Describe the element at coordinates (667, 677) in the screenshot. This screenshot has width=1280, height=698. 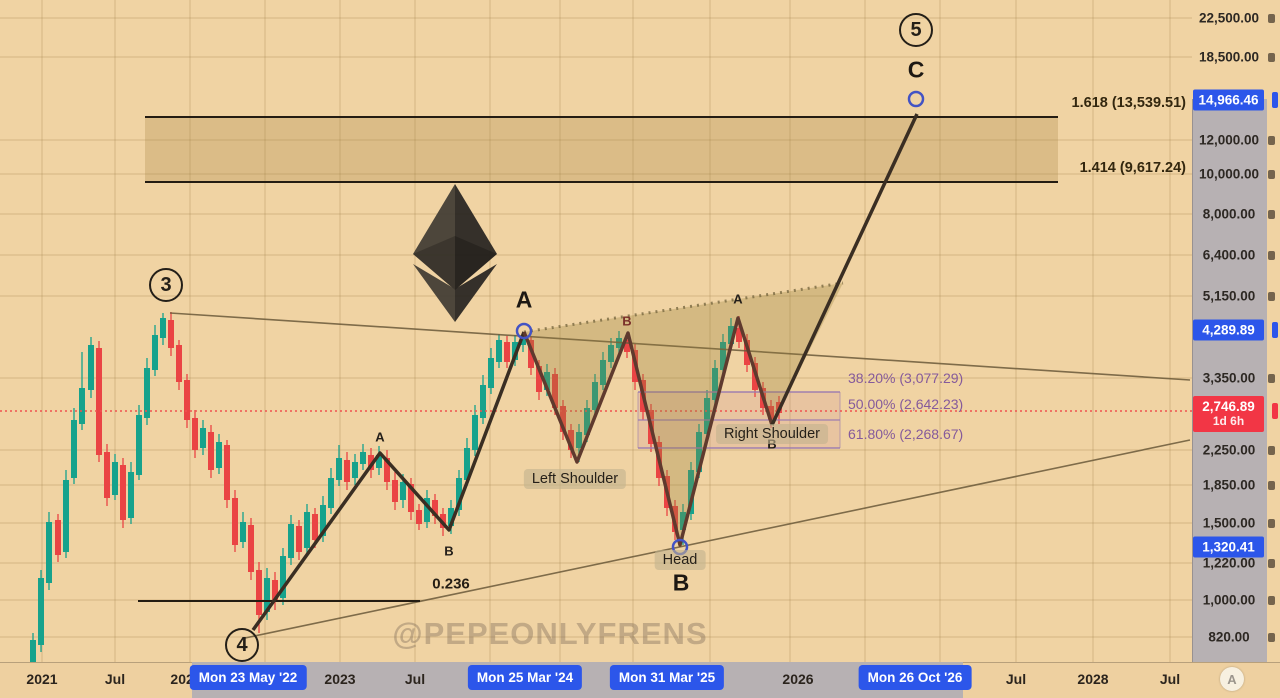
I see `drawing-date-badge: Mon 31 Mar '25` at that location.